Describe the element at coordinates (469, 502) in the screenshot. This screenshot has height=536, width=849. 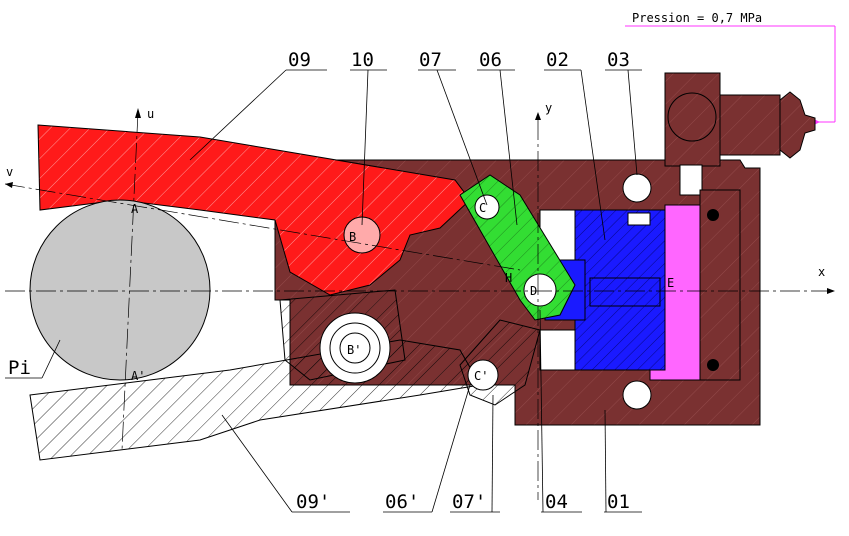
I see `label-07-prime: 07'` at that location.